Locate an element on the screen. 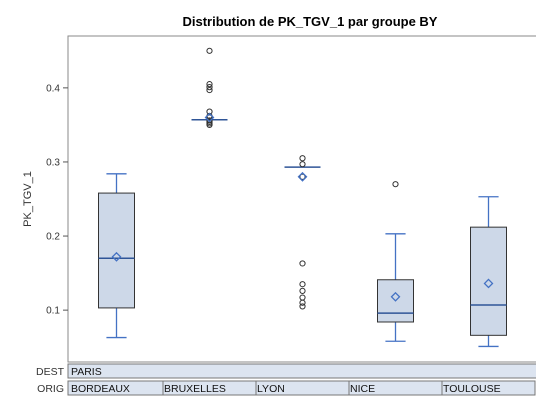 This screenshot has height=405, width=536. orig-cell-label: LYON is located at coordinates (271, 389).